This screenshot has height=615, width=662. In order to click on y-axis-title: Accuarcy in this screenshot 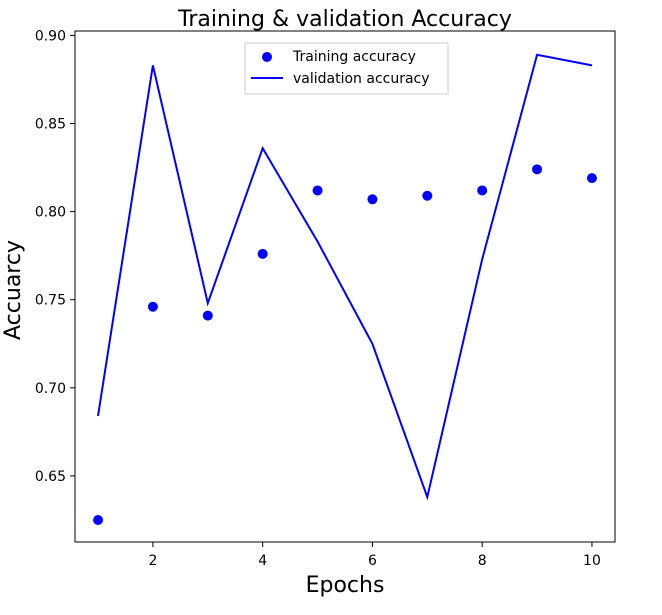, I will do `click(13, 290)`.